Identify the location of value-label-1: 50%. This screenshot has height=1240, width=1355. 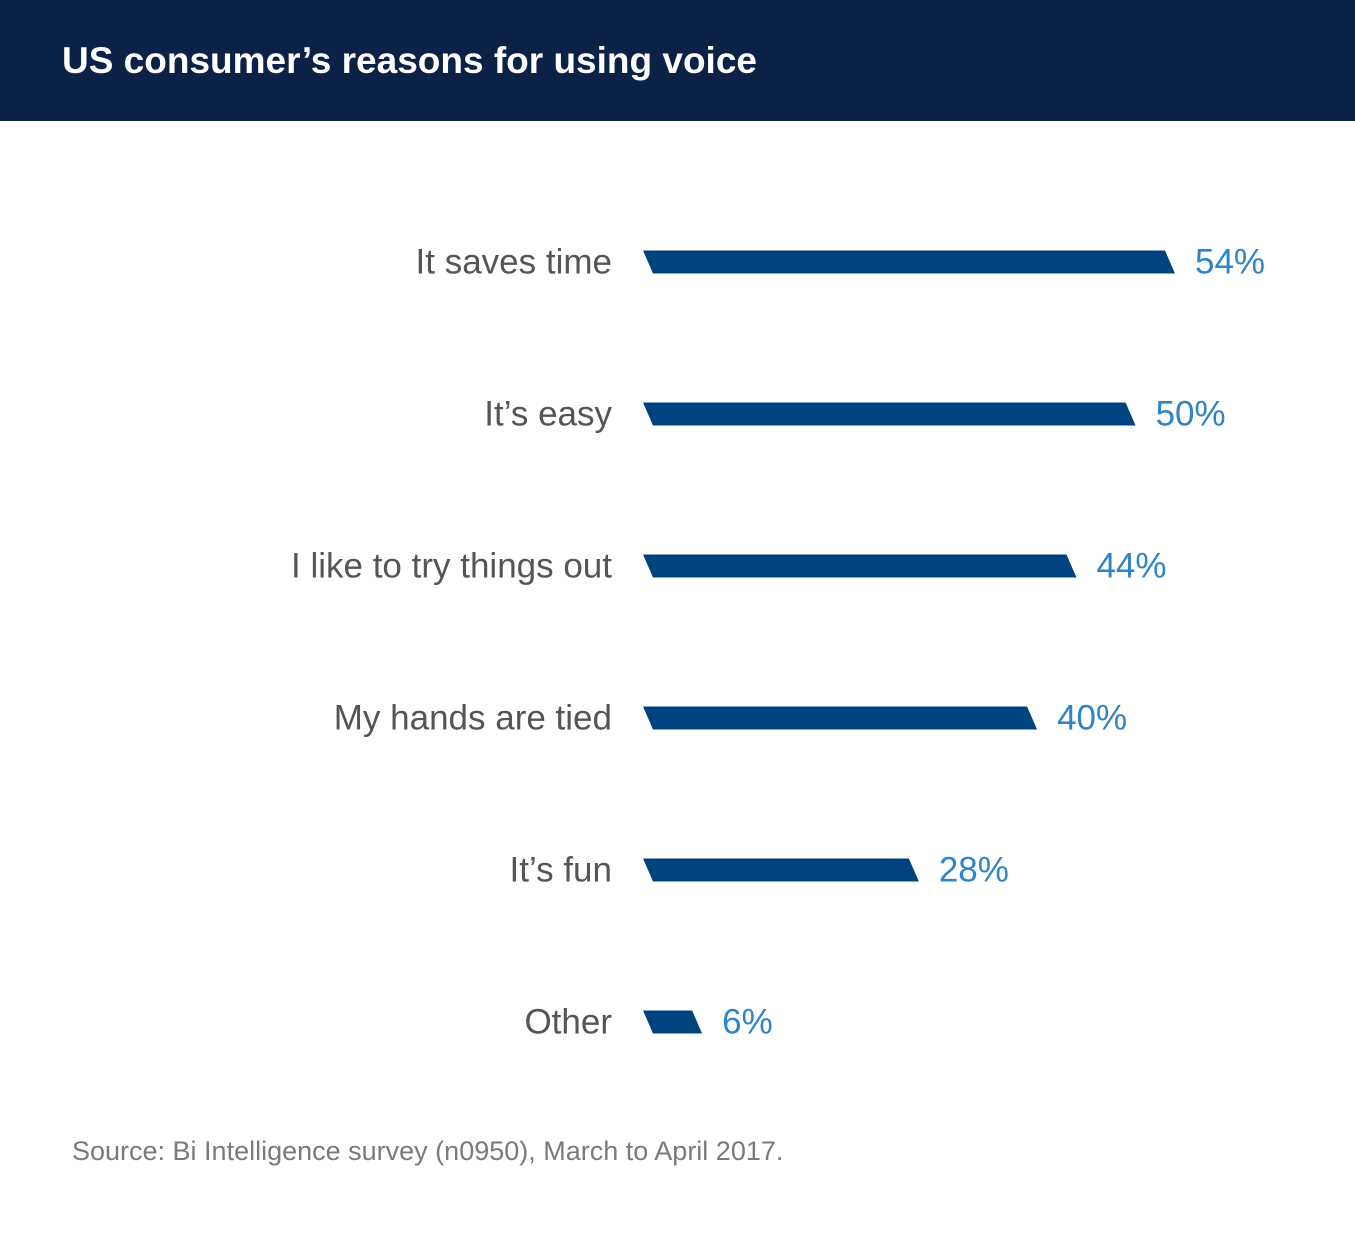
(1191, 414).